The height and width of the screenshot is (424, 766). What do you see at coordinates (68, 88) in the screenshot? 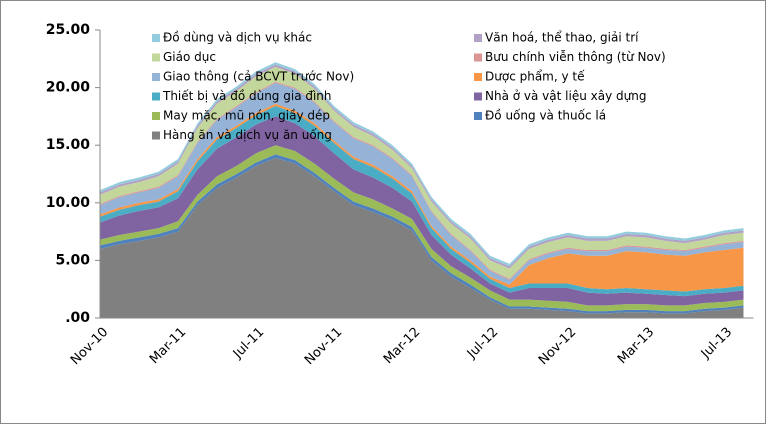
I see `y-tick-label: 20.00` at bounding box center [68, 88].